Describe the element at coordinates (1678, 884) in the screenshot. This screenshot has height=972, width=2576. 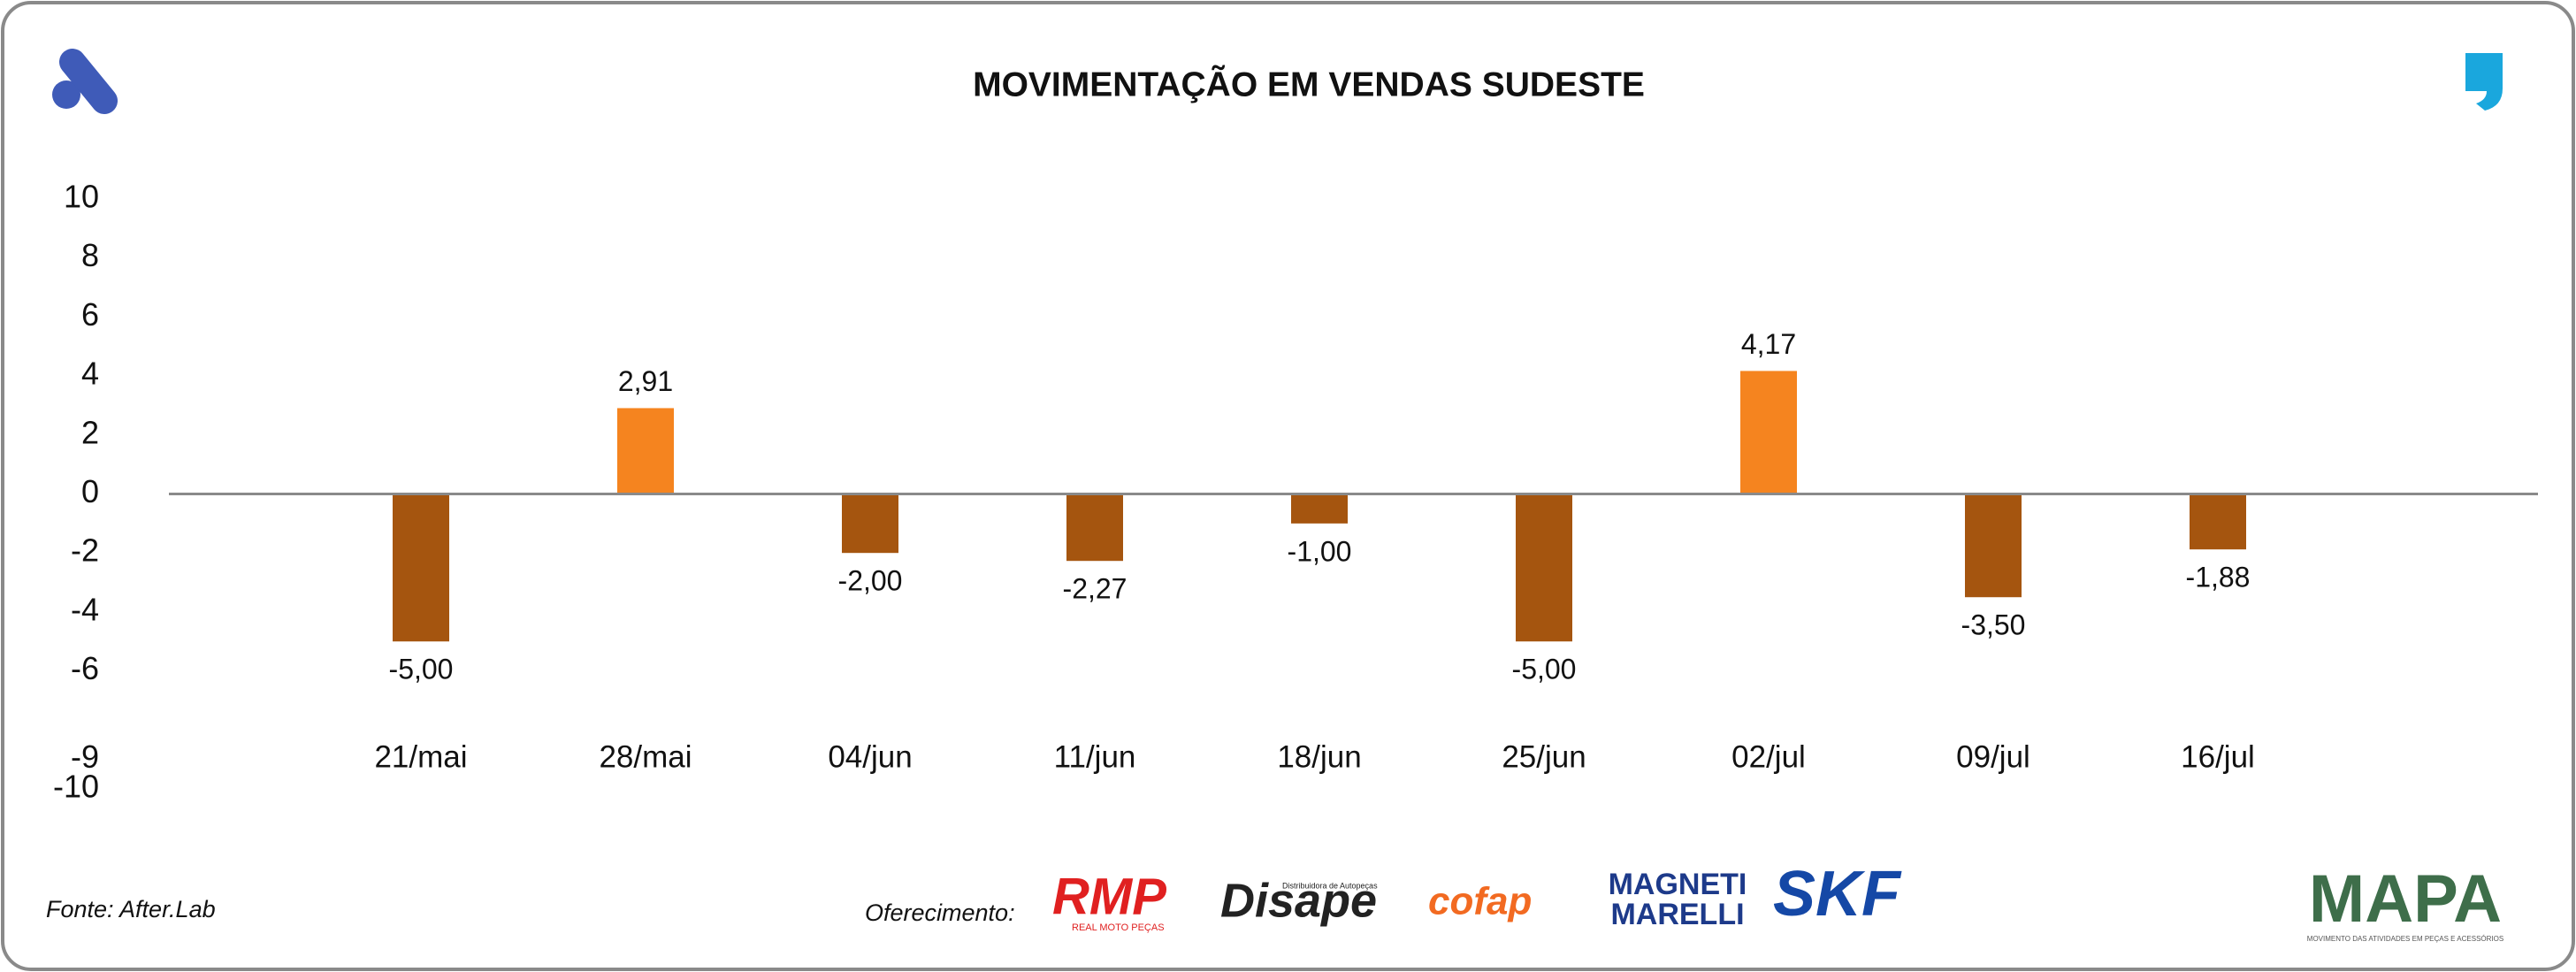
I see `sponsor-logo: MAGNETI` at that location.